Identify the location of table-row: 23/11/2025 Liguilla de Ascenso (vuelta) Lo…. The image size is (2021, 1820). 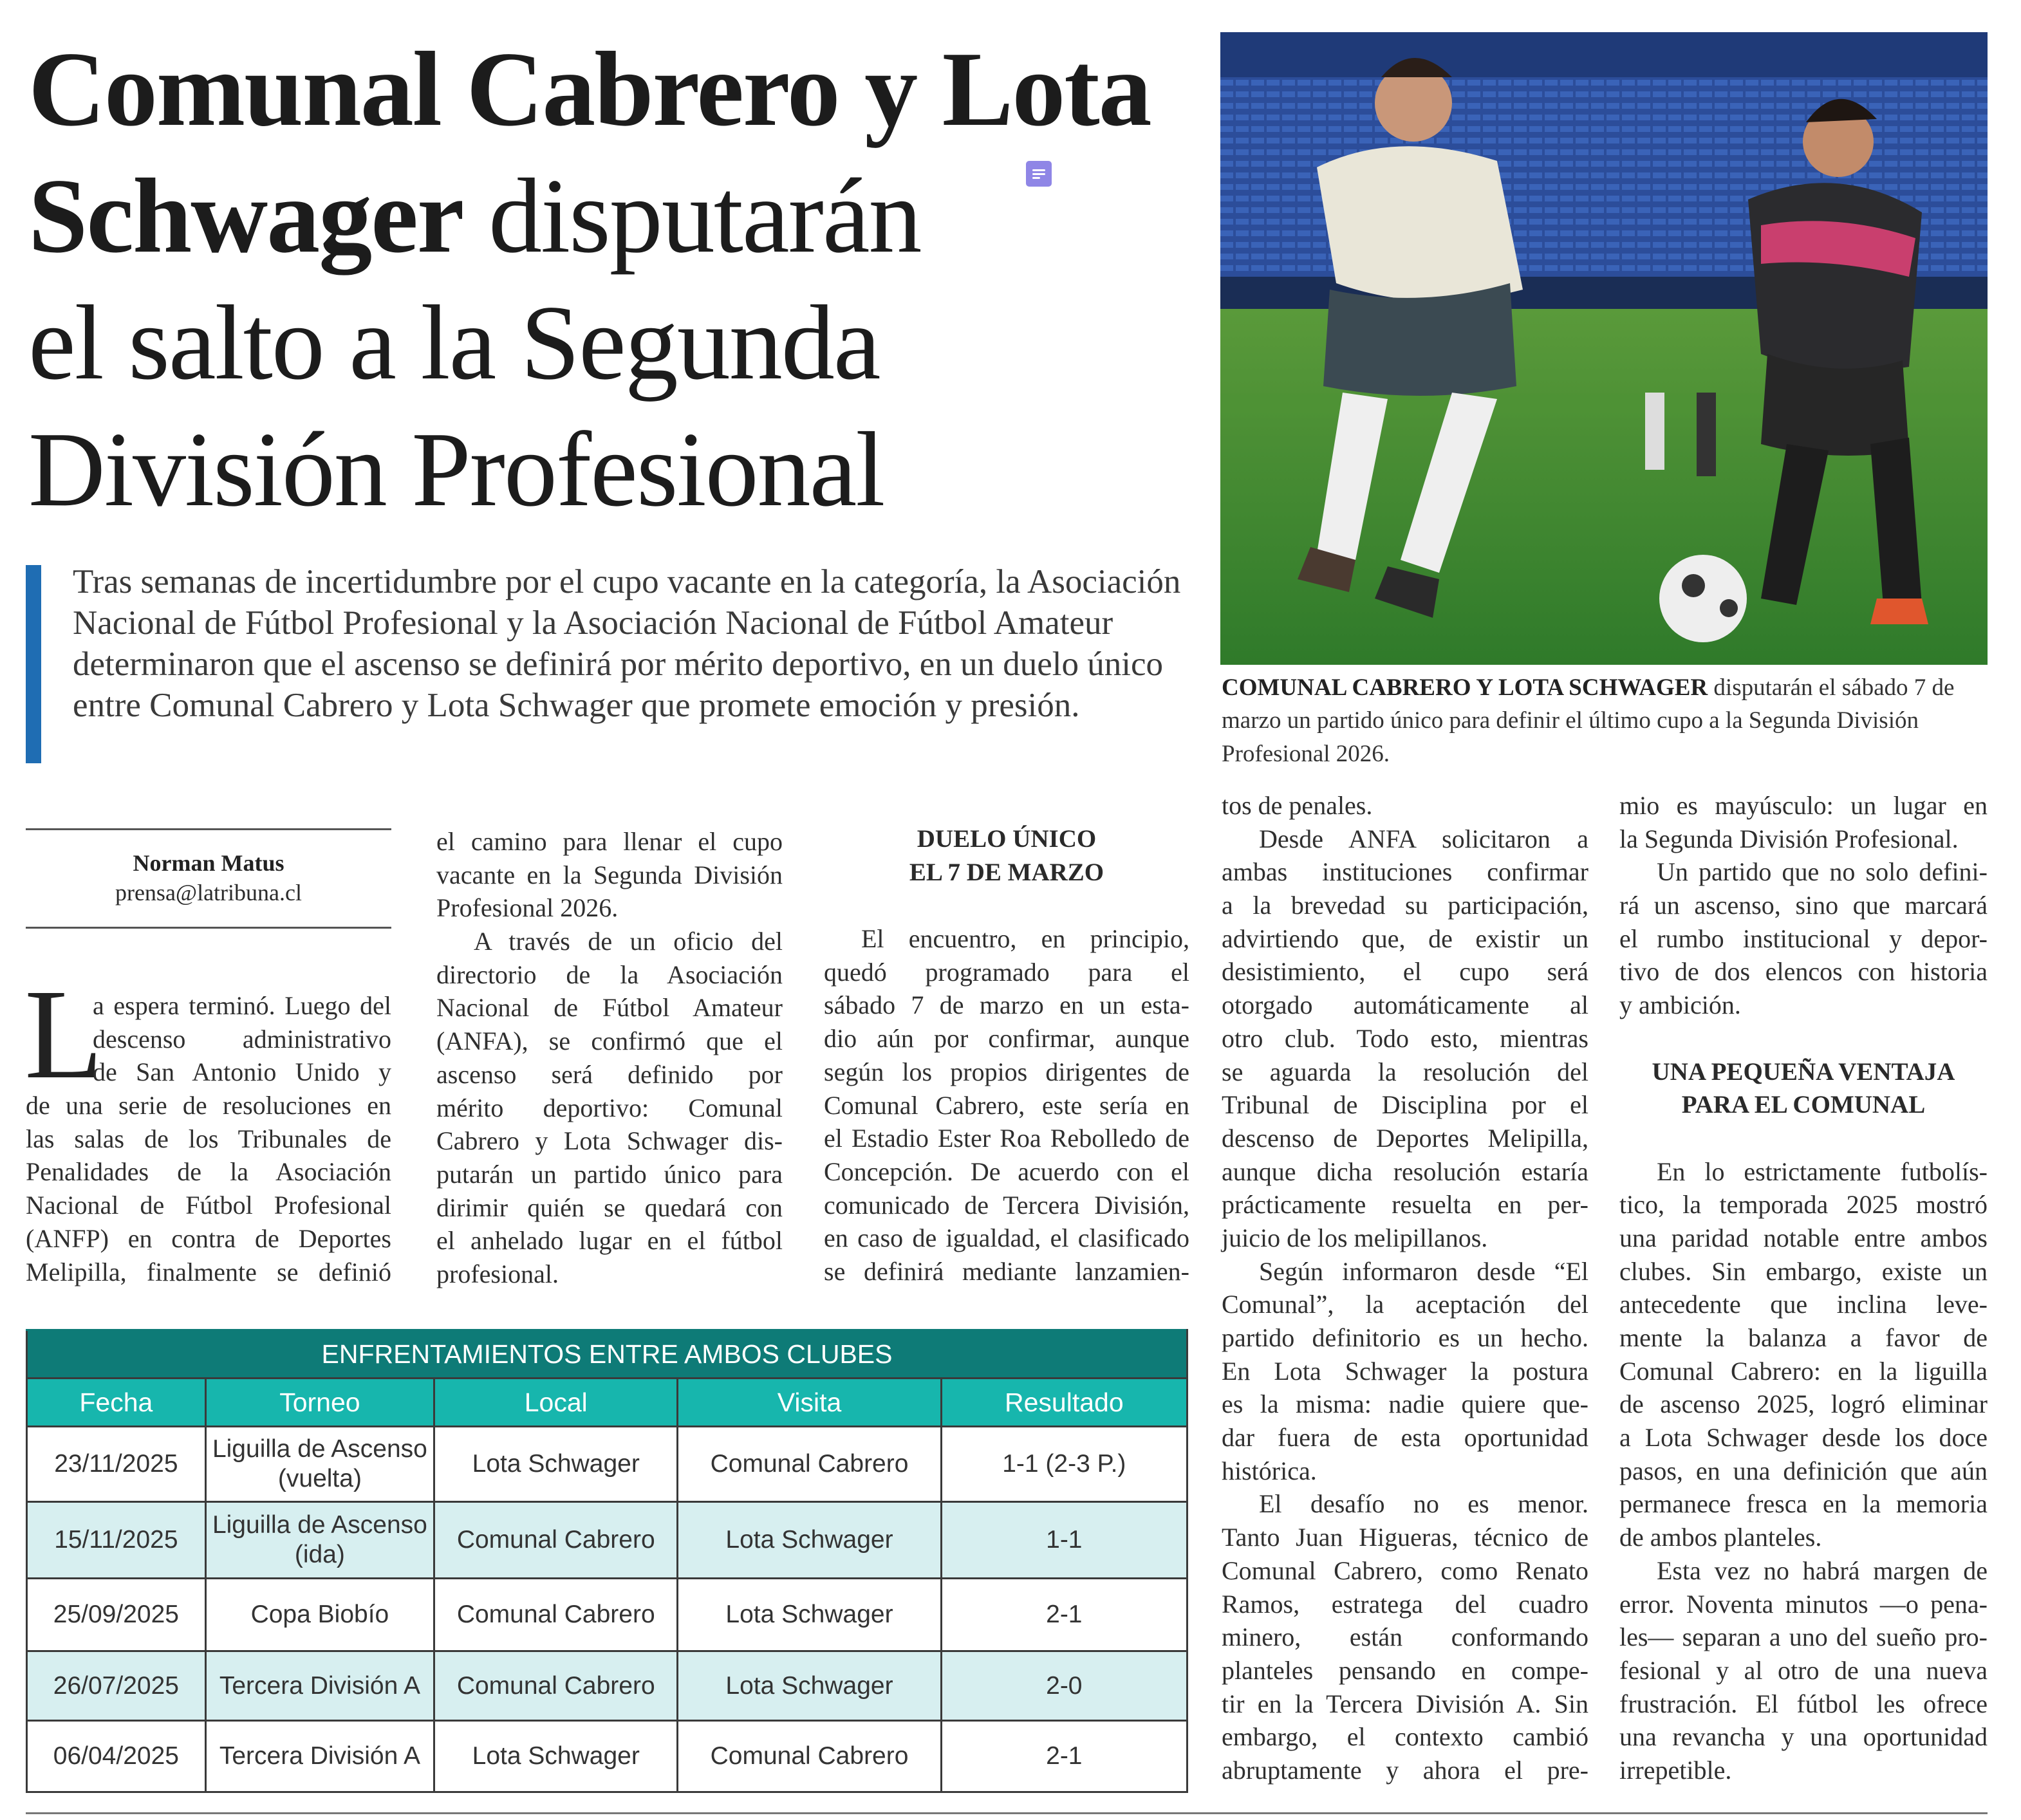
(607, 1464).